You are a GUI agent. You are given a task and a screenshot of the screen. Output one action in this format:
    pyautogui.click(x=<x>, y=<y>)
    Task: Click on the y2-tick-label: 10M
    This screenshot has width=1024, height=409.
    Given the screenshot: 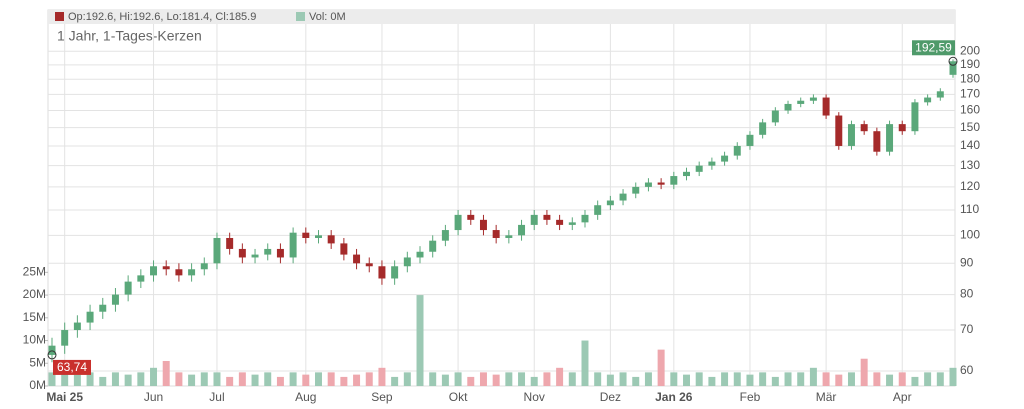 What is the action you would take?
    pyautogui.click(x=34, y=340)
    